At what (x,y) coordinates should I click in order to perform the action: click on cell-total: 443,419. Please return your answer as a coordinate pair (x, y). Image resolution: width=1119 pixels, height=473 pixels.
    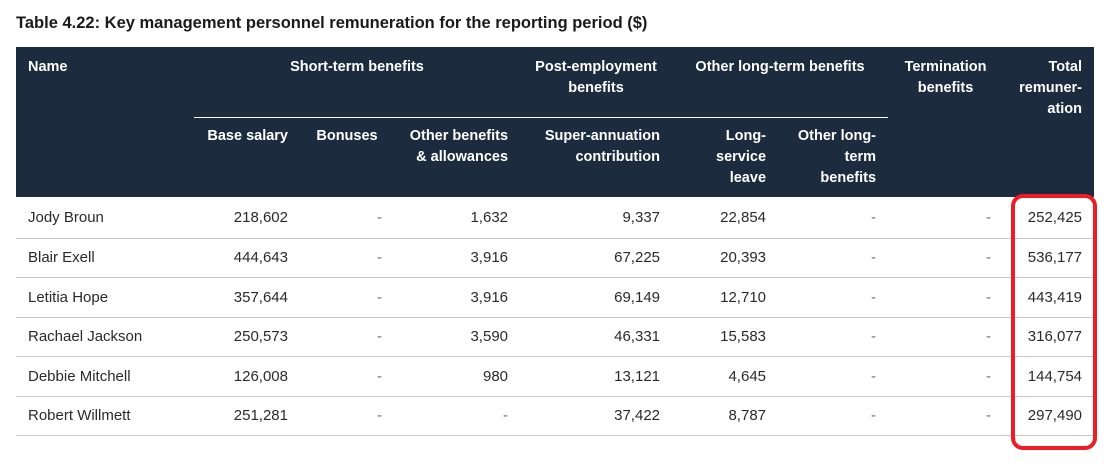
    Looking at the image, I should click on (1049, 297).